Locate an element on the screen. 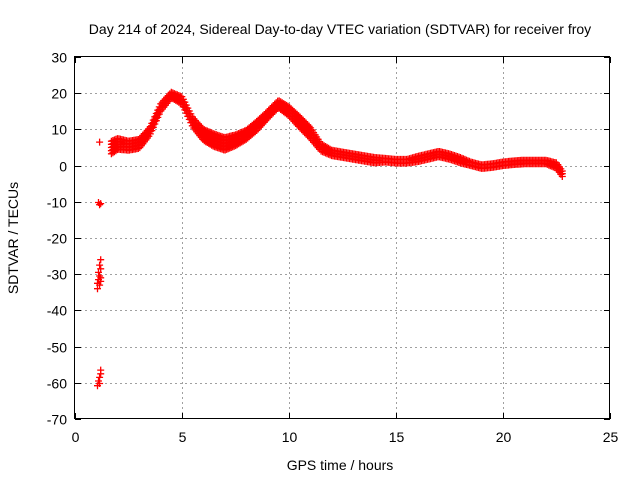 The height and width of the screenshot is (480, 640). y-tick-label: -70 is located at coordinates (57, 420).